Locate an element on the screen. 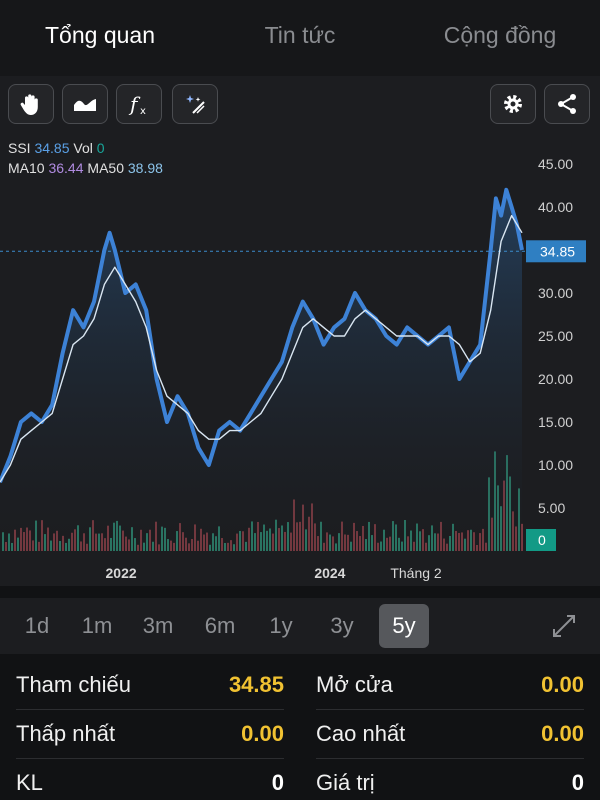 The height and width of the screenshot is (800, 600). gear-icon is located at coordinates (513, 104).